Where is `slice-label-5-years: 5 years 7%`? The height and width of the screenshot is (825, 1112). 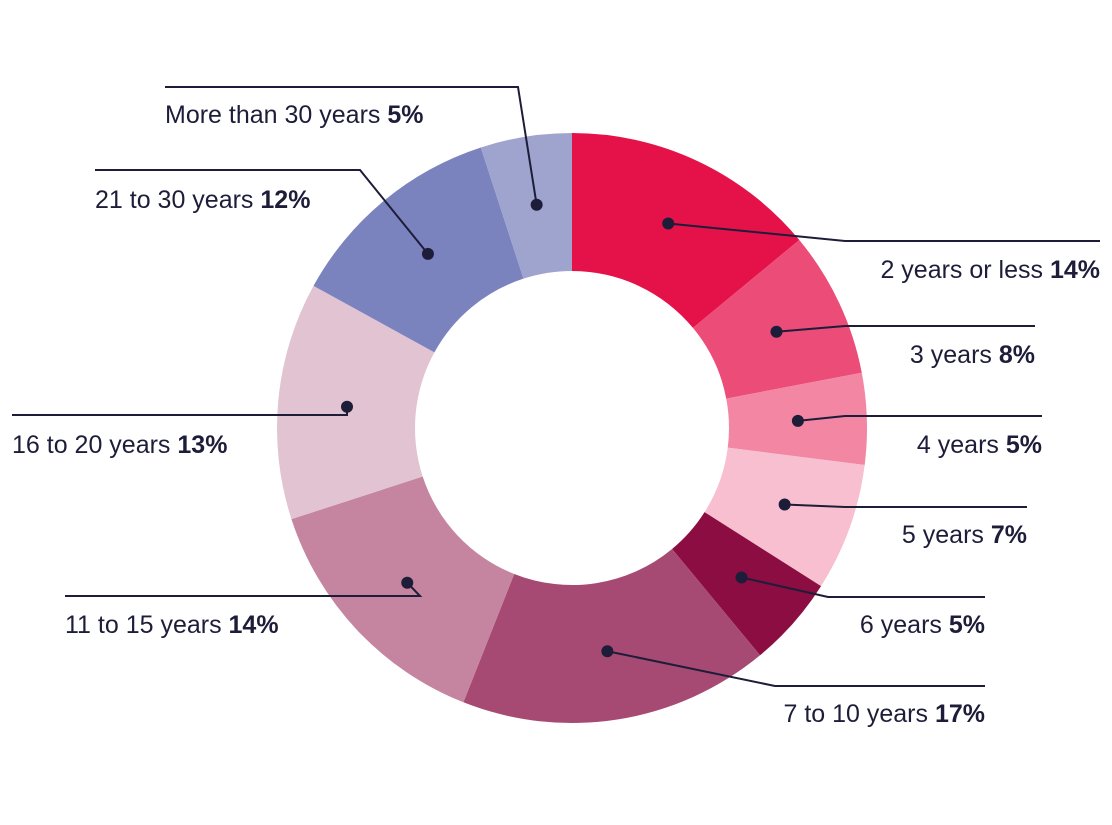 slice-label-5-years: 5 years 7% is located at coordinates (964, 535).